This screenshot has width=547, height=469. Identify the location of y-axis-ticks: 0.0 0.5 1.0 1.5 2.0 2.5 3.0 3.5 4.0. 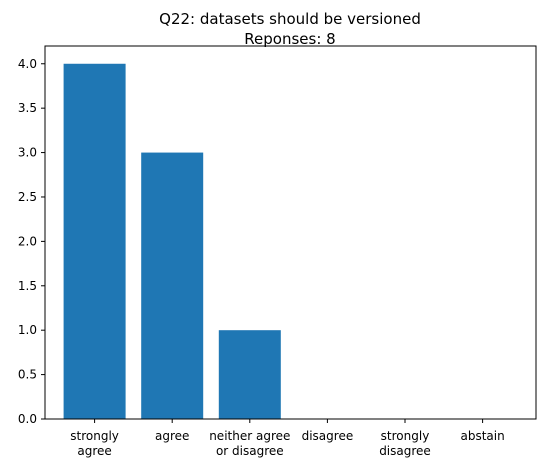
(31, 241).